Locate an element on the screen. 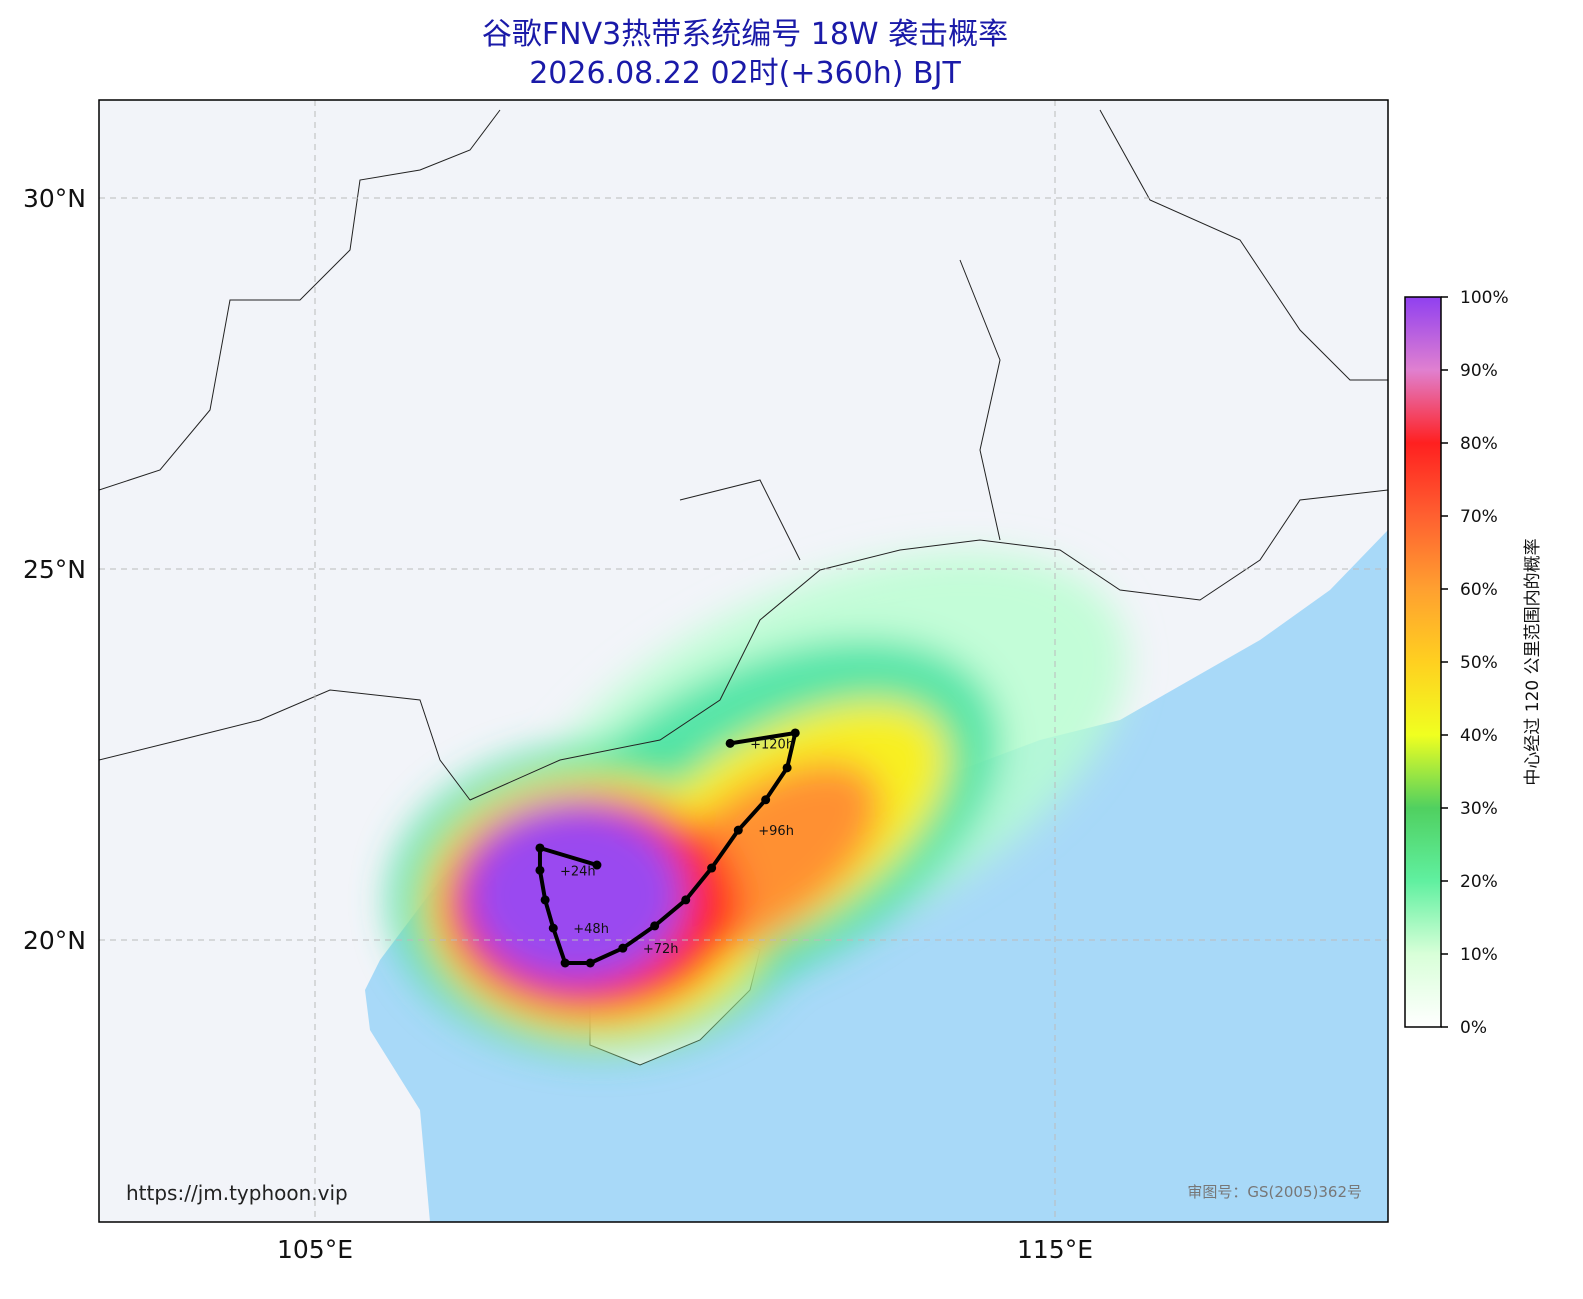  colorbar-tick-label: 100% is located at coordinates (1484, 298).